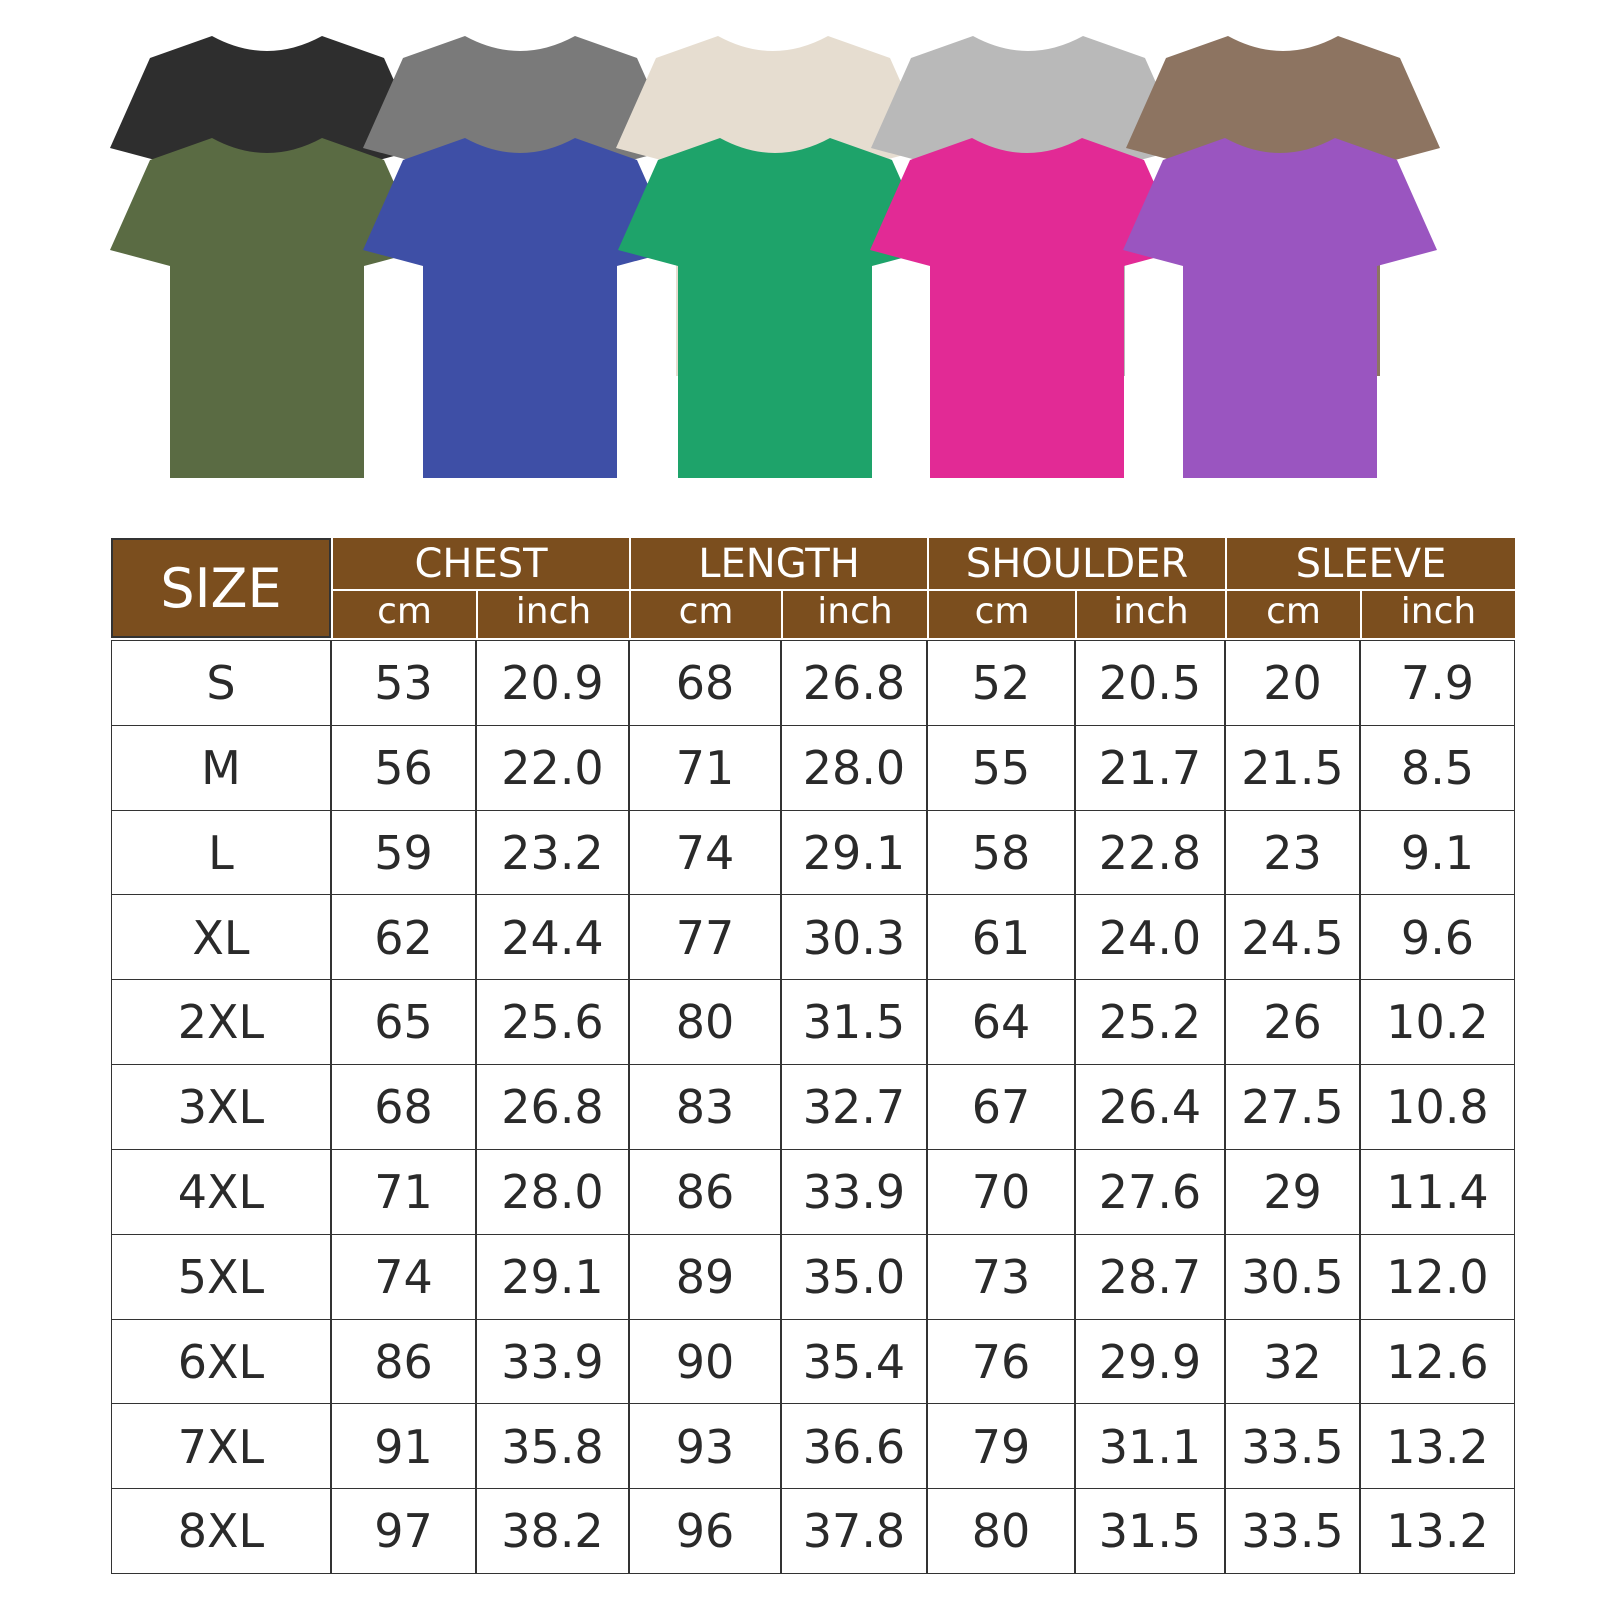  Describe the element at coordinates (403, 1446) in the screenshot. I see `measure-cell: 91` at that location.